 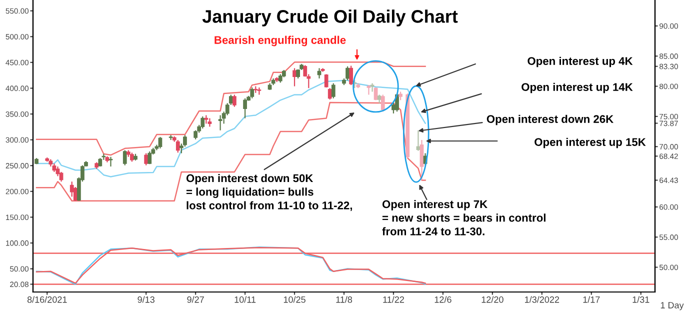 What do you see at coordinates (577, 88) in the screenshot?
I see `annotation: Open interest up 14K` at bounding box center [577, 88].